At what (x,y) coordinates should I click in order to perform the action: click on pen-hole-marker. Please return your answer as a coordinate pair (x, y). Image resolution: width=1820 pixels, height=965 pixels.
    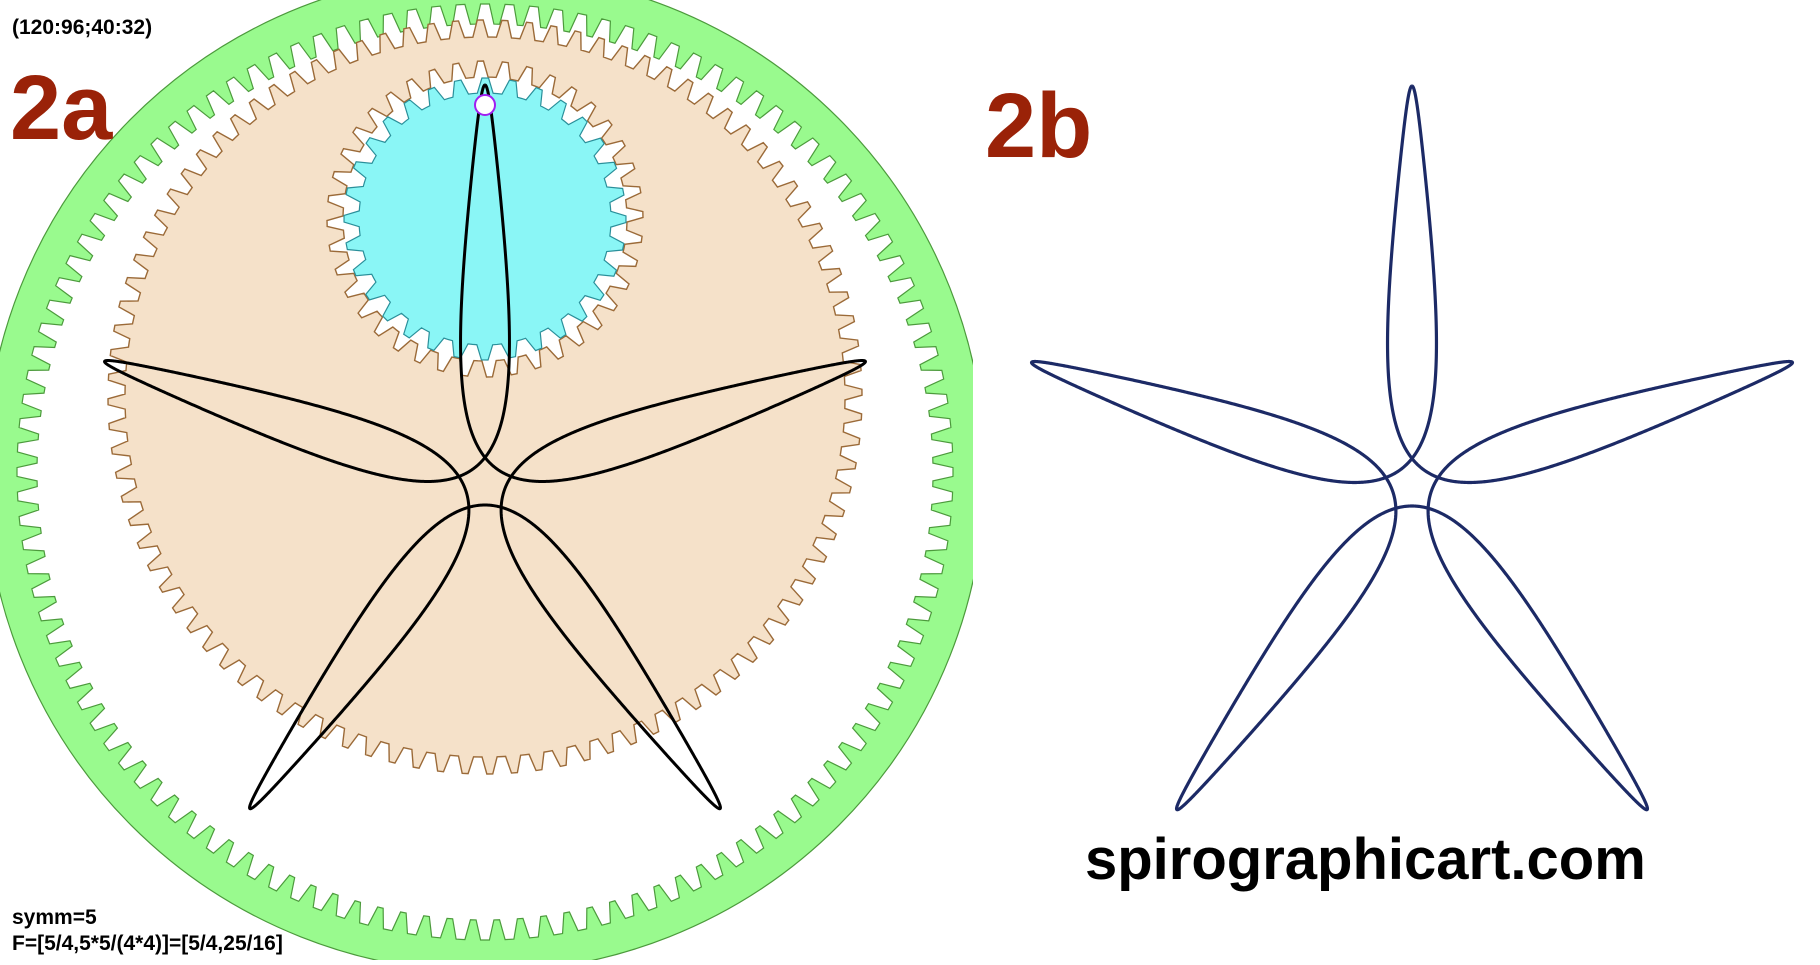
    Looking at the image, I should click on (485, 105).